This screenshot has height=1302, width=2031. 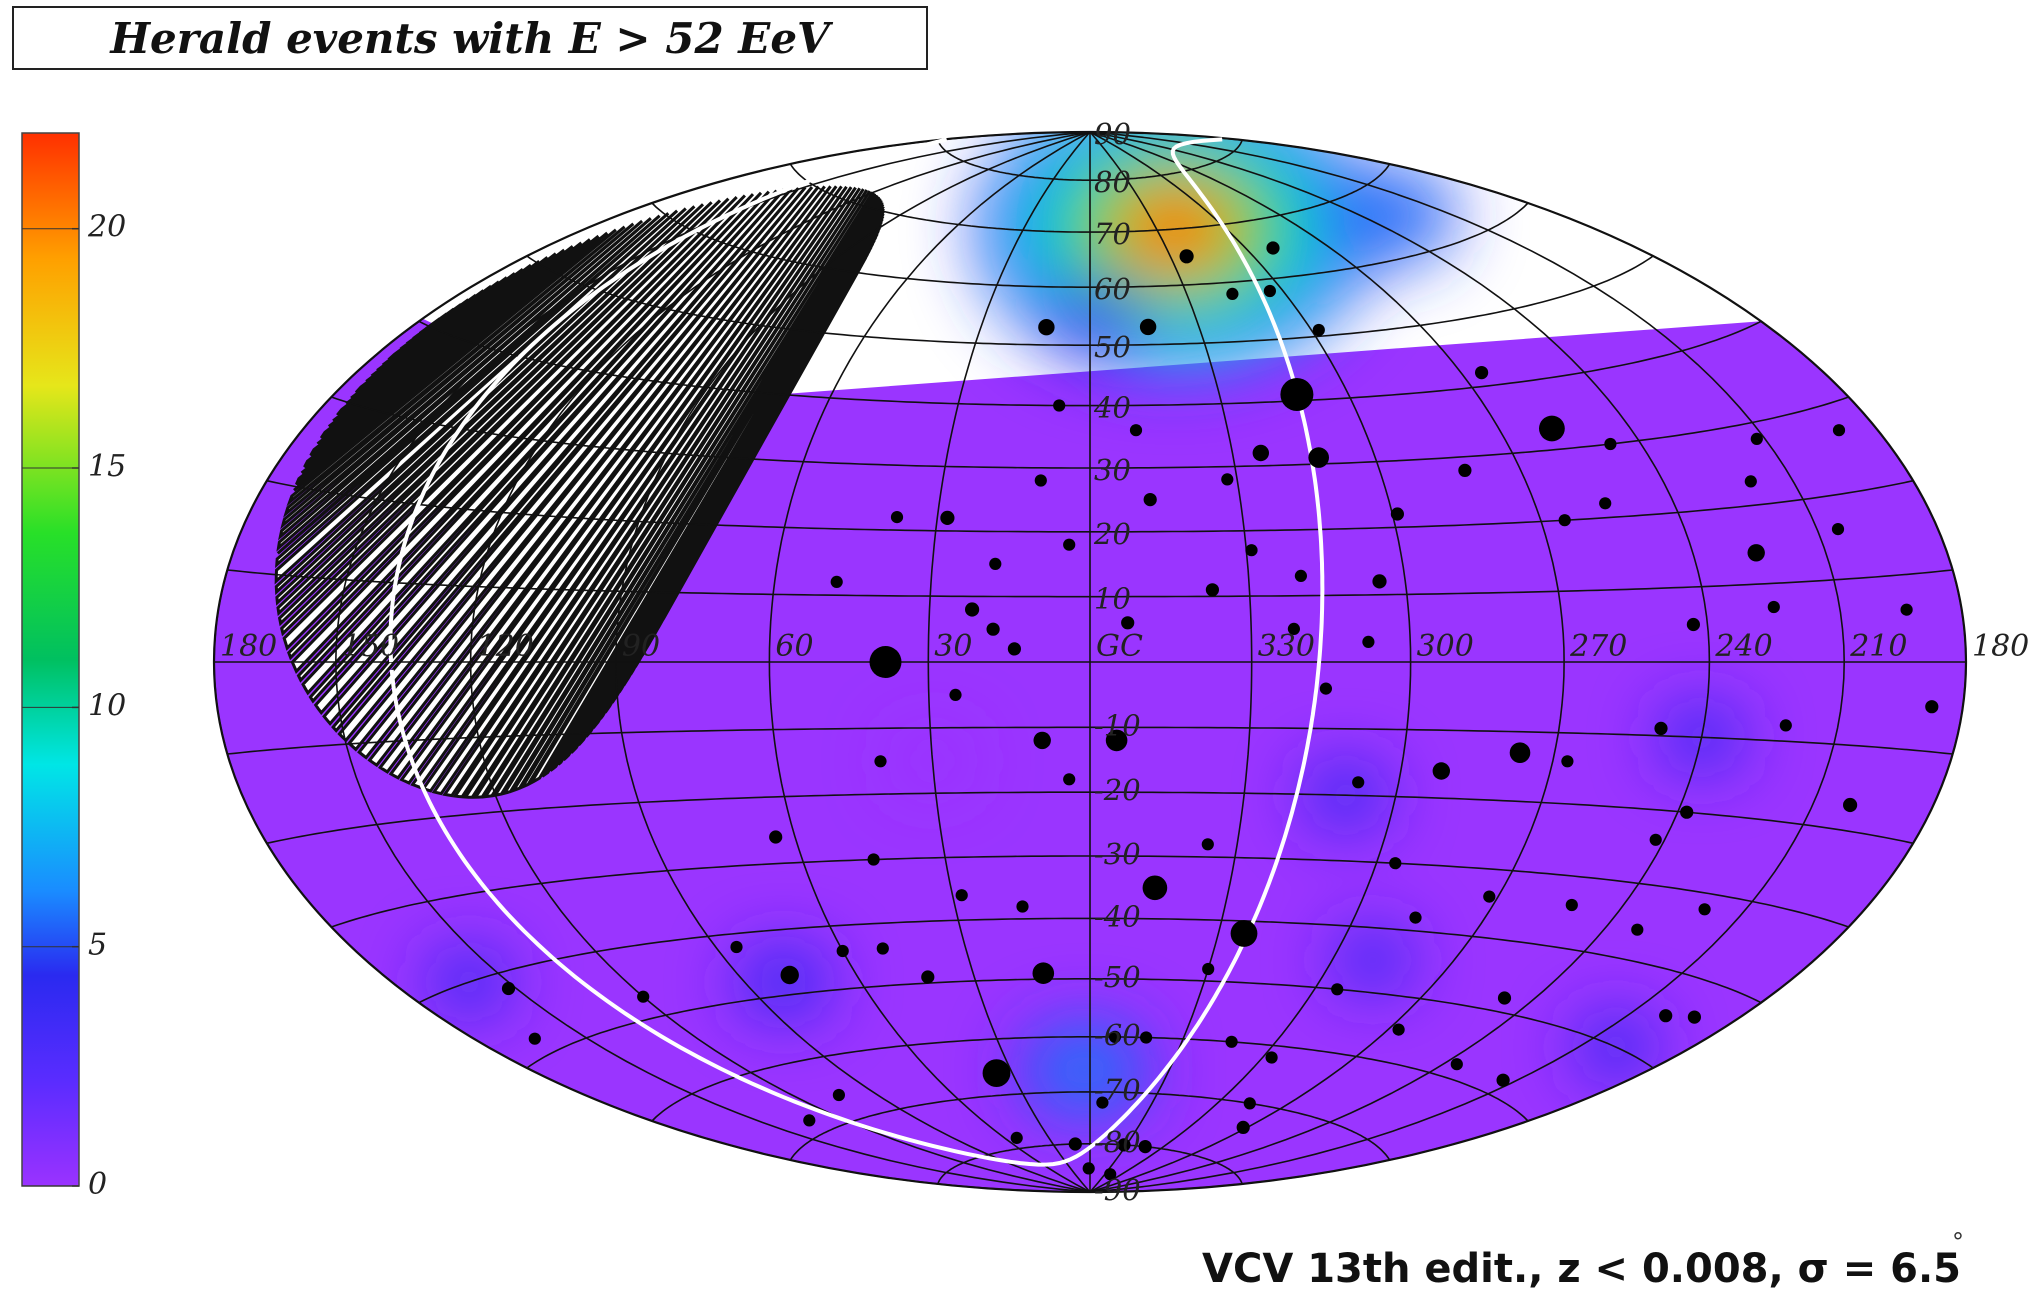 What do you see at coordinates (505, 646) in the screenshot?
I see `longitude-tick-label: 120` at bounding box center [505, 646].